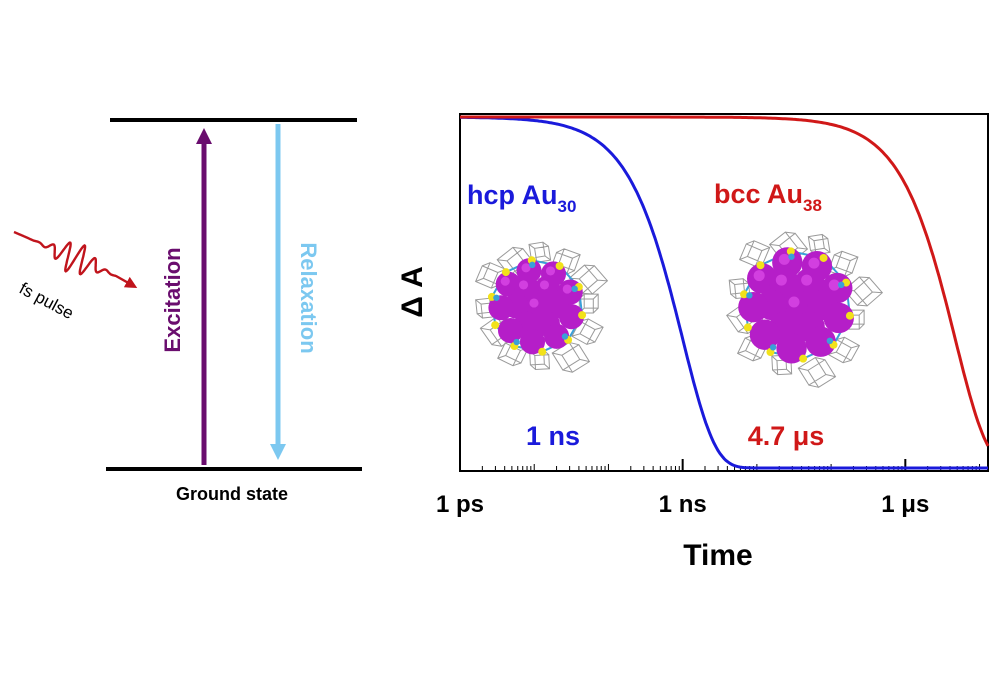 The height and width of the screenshot is (700, 1000). Describe the element at coordinates (46, 301) in the screenshot. I see `fs-pulse-label: fs pulse` at that location.